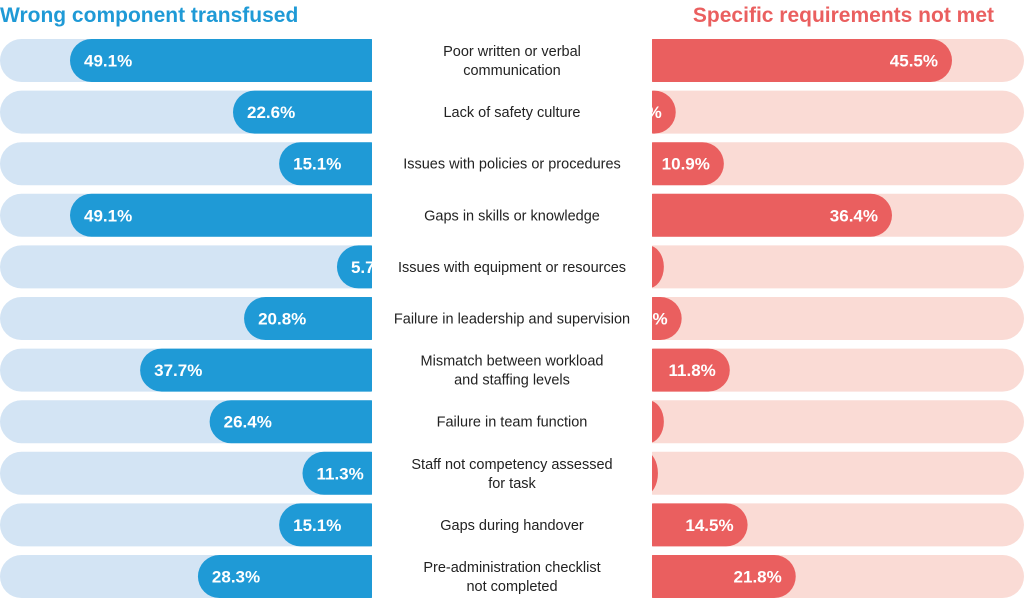 This screenshot has height=609, width=1024. I want to click on category-label-line: Pre-administration checklist, so click(511, 568).